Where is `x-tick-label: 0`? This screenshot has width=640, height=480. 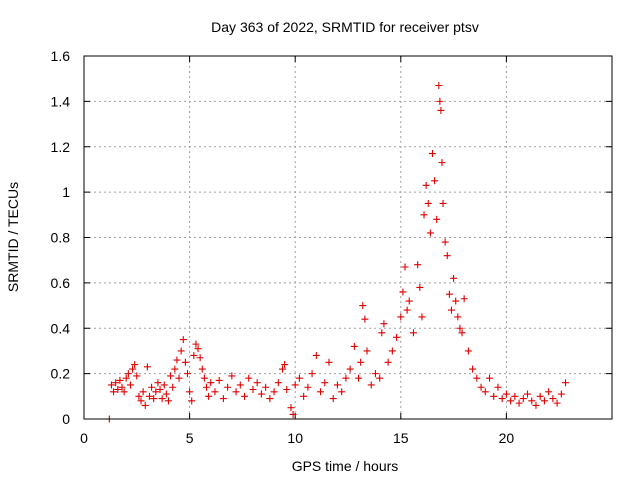
x-tick-label: 0 is located at coordinates (84, 438).